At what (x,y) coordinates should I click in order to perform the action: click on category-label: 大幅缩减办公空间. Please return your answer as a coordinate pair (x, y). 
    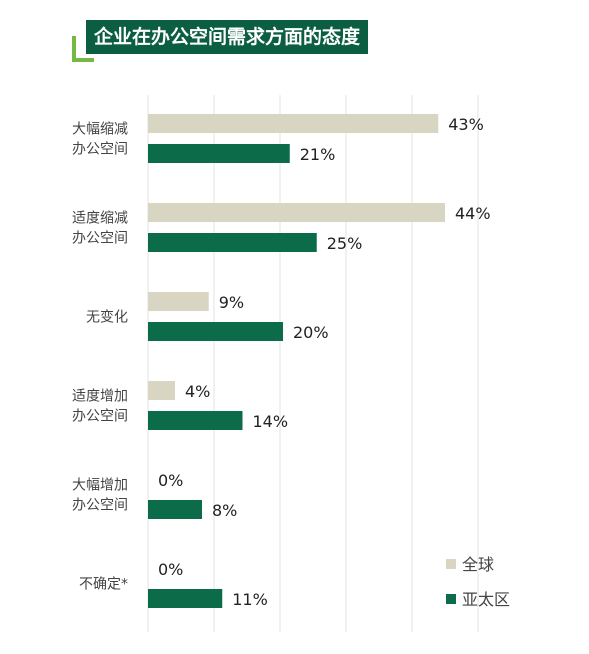
    Looking at the image, I should click on (100, 140).